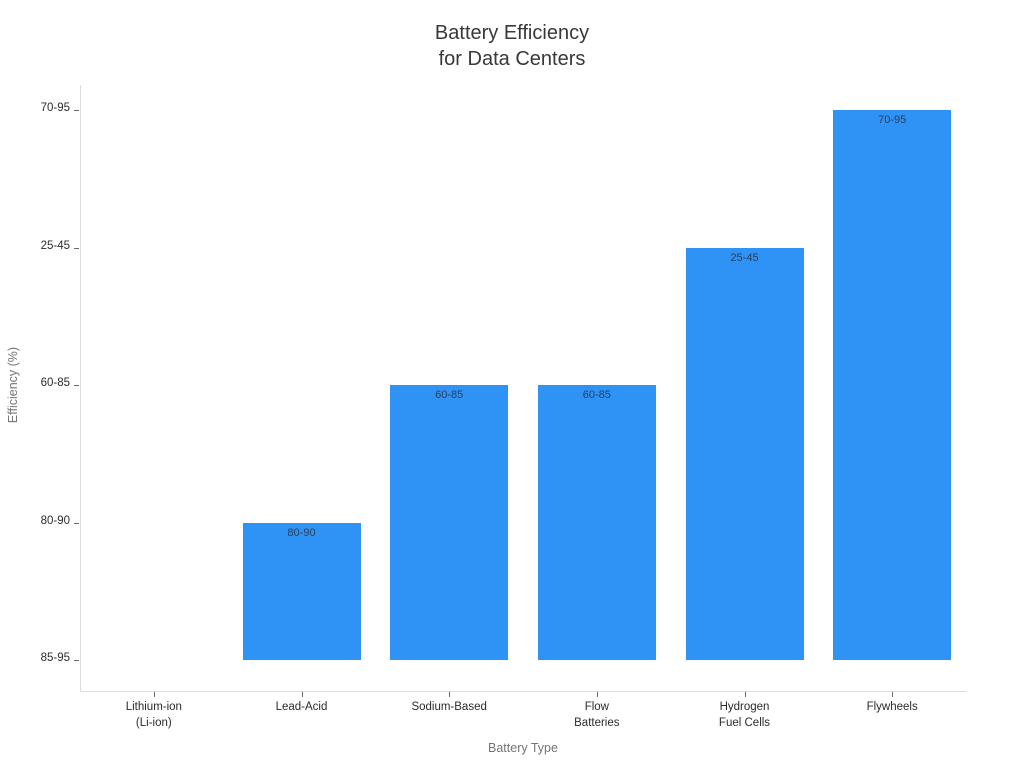 Image resolution: width=1024 pixels, height=768 pixels. Describe the element at coordinates (55, 383) in the screenshot. I see `y-tick-label: 60-85` at that location.